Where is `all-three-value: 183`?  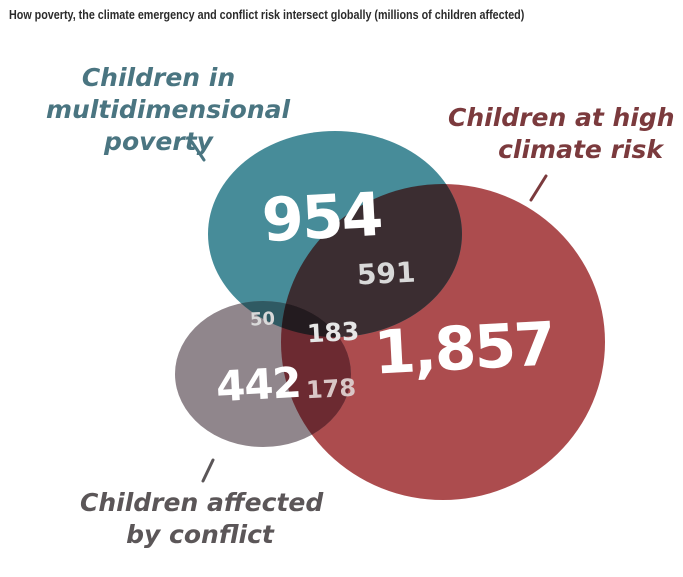
all-three-value: 183 is located at coordinates (333, 332).